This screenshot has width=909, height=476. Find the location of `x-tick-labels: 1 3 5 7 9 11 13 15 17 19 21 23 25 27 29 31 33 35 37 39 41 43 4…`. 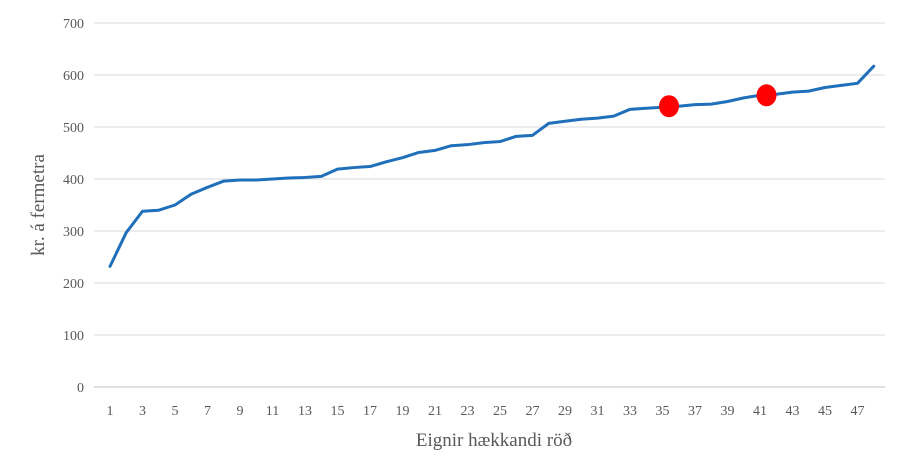

x-tick-labels: 1 3 5 7 9 11 13 15 17 19 21 23 25 27 29 31 33 35 37 39 41 43 4… is located at coordinates (486, 411).